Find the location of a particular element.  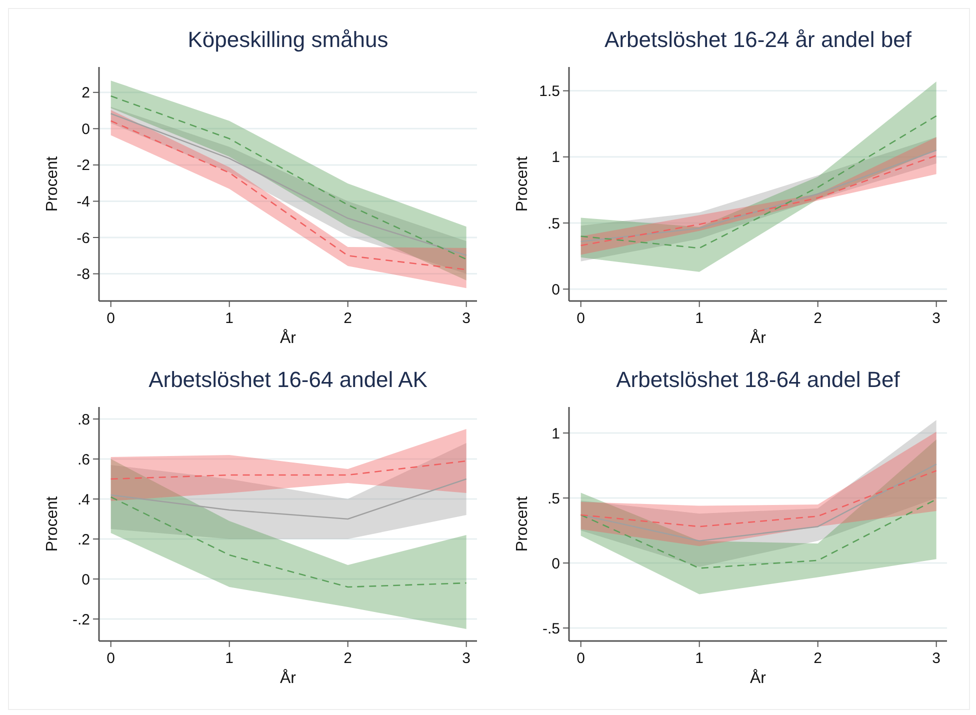

chart-title: Köpeskilling småhus is located at coordinates (288, 39).